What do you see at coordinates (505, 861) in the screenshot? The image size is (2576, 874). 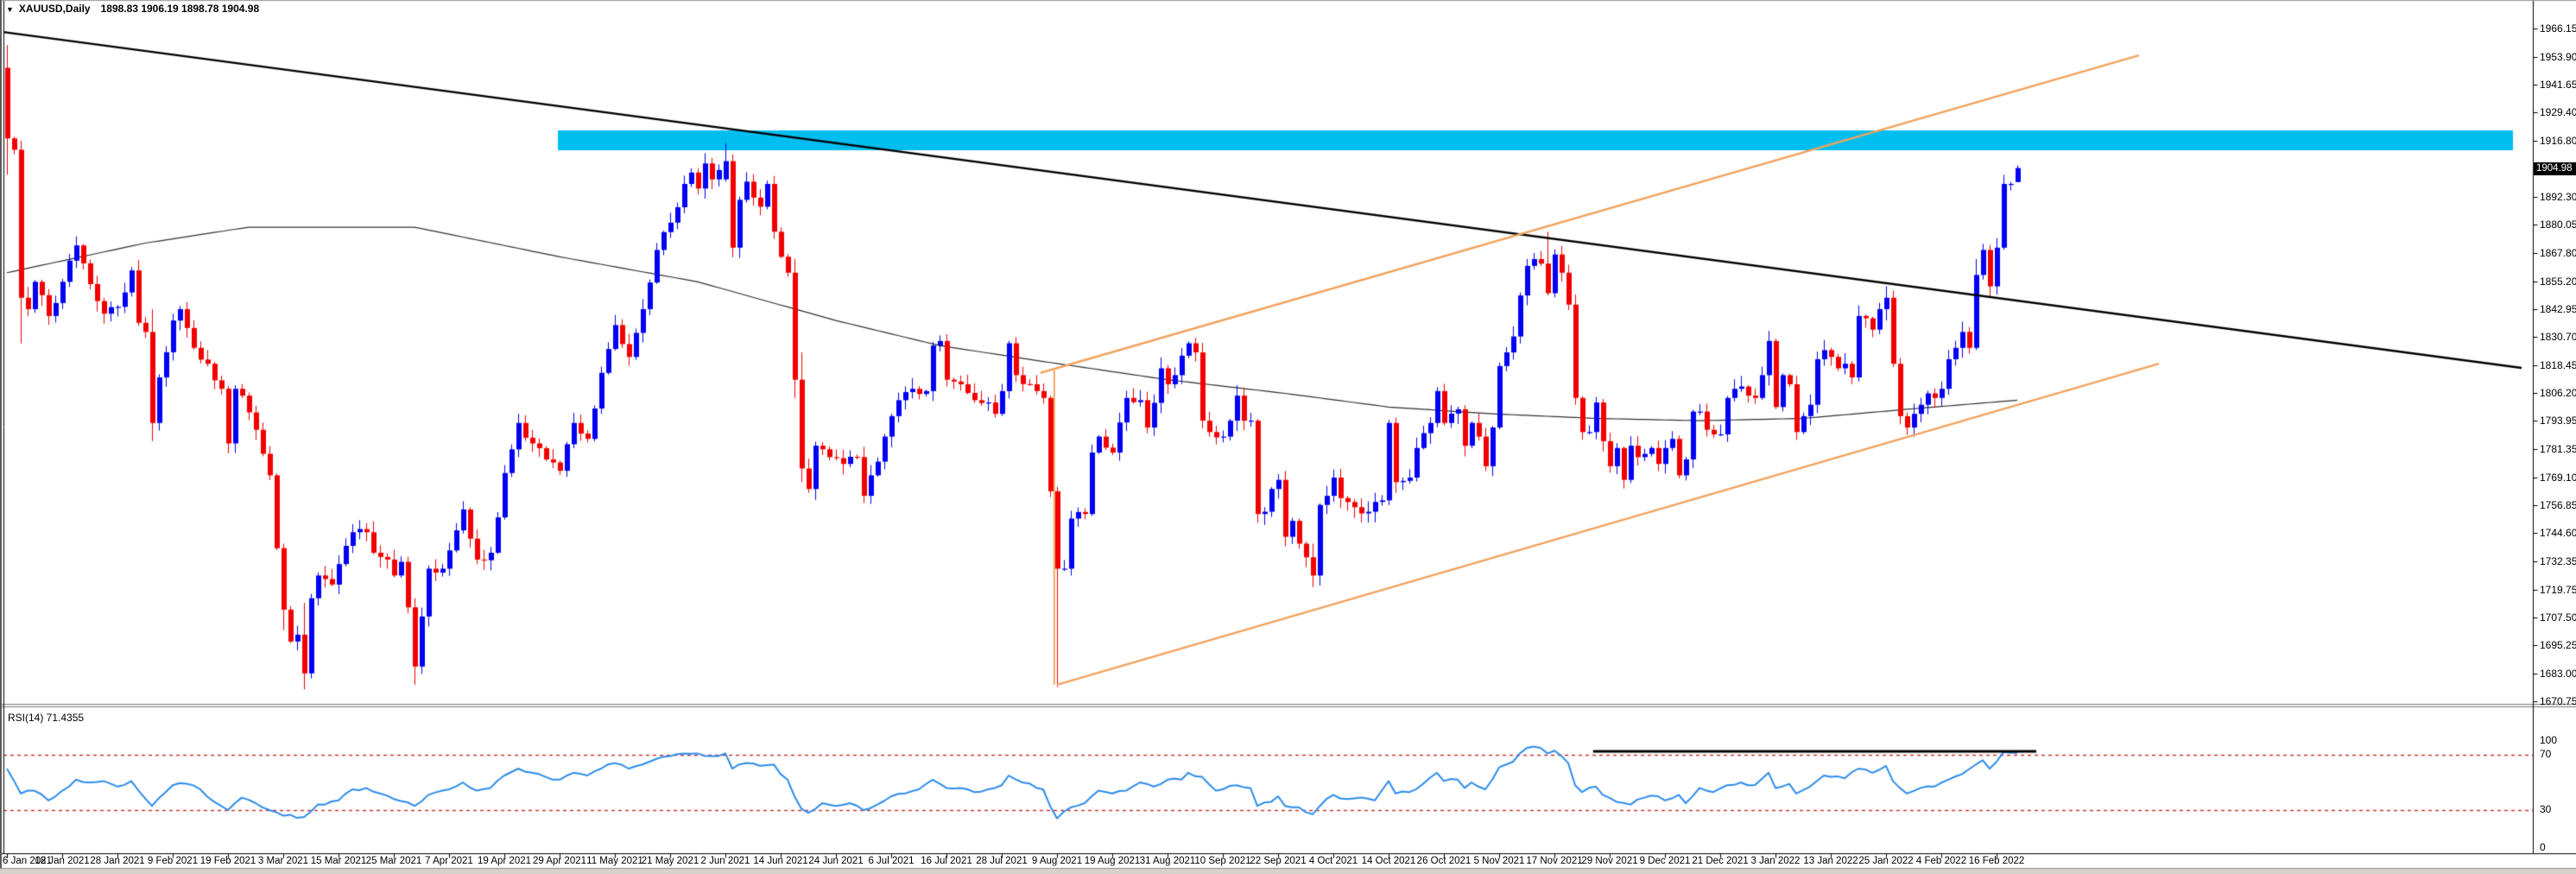 I see `date-axis-label: 19 Apr 2021` at bounding box center [505, 861].